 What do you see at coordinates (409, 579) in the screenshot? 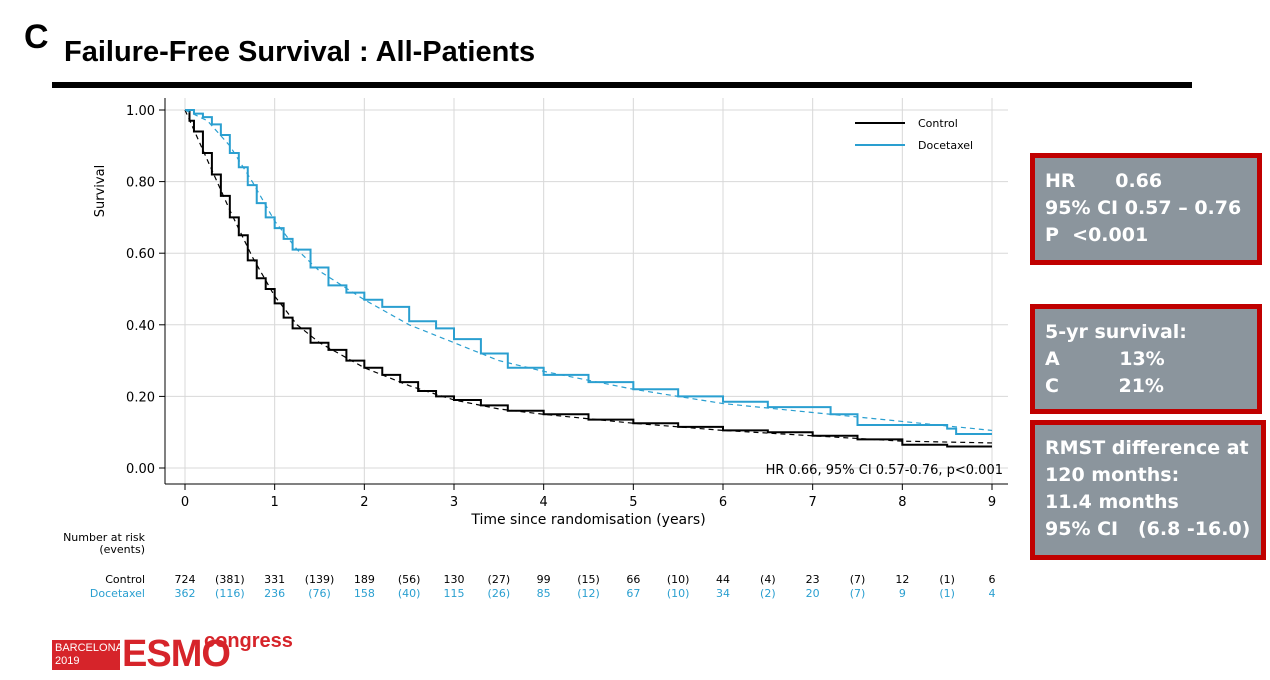
I see `risk-cell: (56)` at bounding box center [409, 579].